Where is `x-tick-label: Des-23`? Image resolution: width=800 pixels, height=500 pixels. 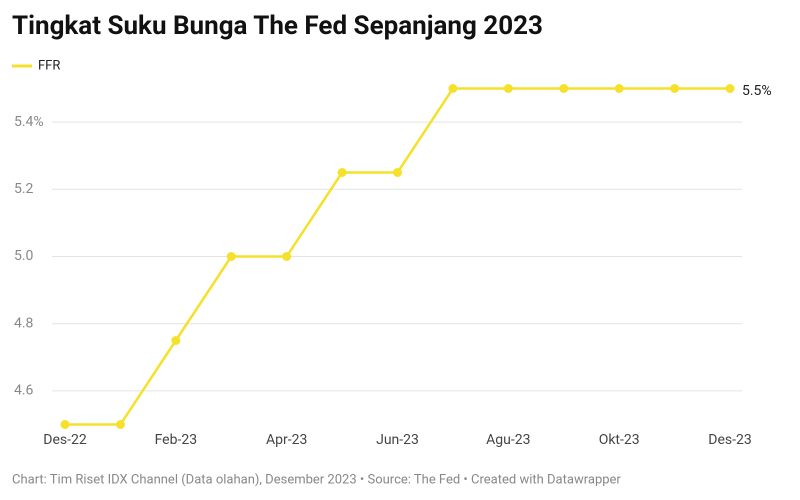 x-tick-label: Des-23 is located at coordinates (729, 440).